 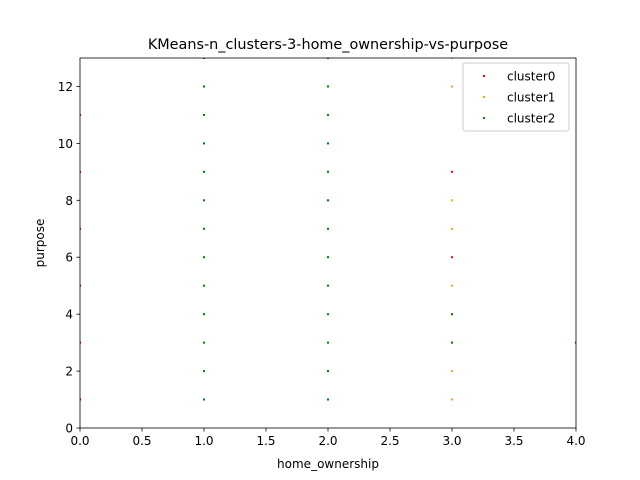 I want to click on x-tick-label: 0.5, so click(x=141, y=441).